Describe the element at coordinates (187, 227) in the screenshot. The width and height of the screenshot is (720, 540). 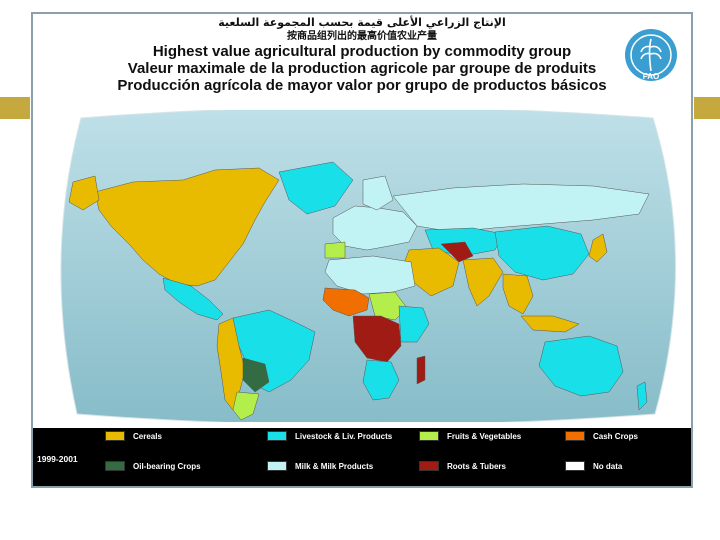
I see `region-canada-usa` at that location.